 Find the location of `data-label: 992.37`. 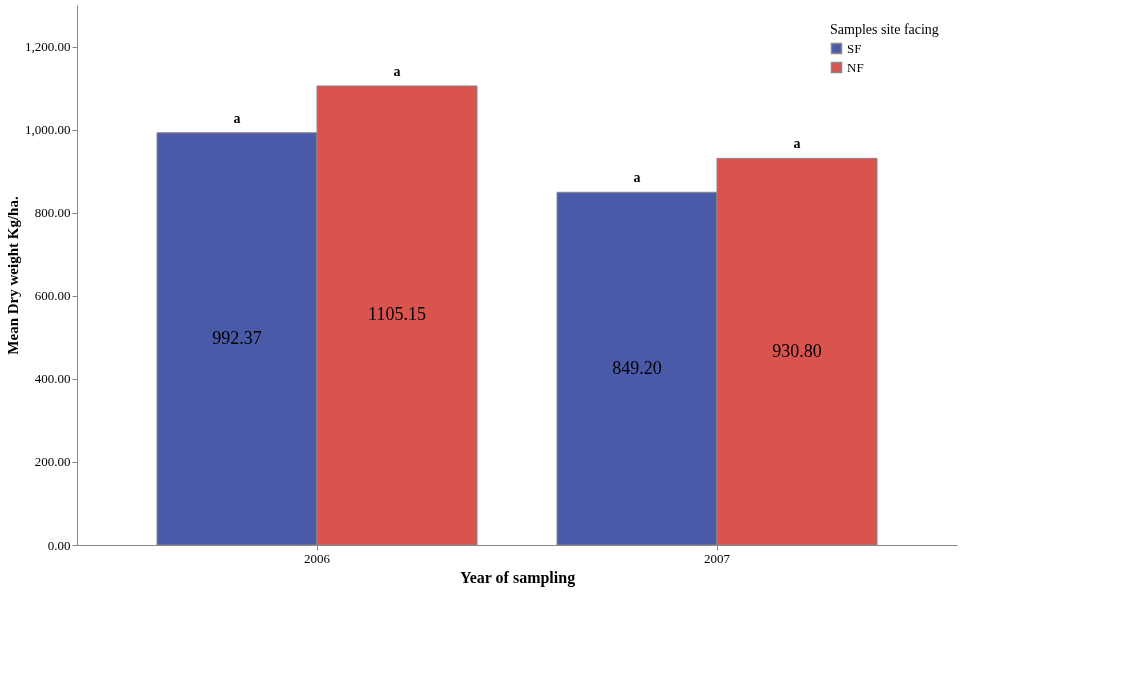

data-label: 992.37 is located at coordinates (237, 337).